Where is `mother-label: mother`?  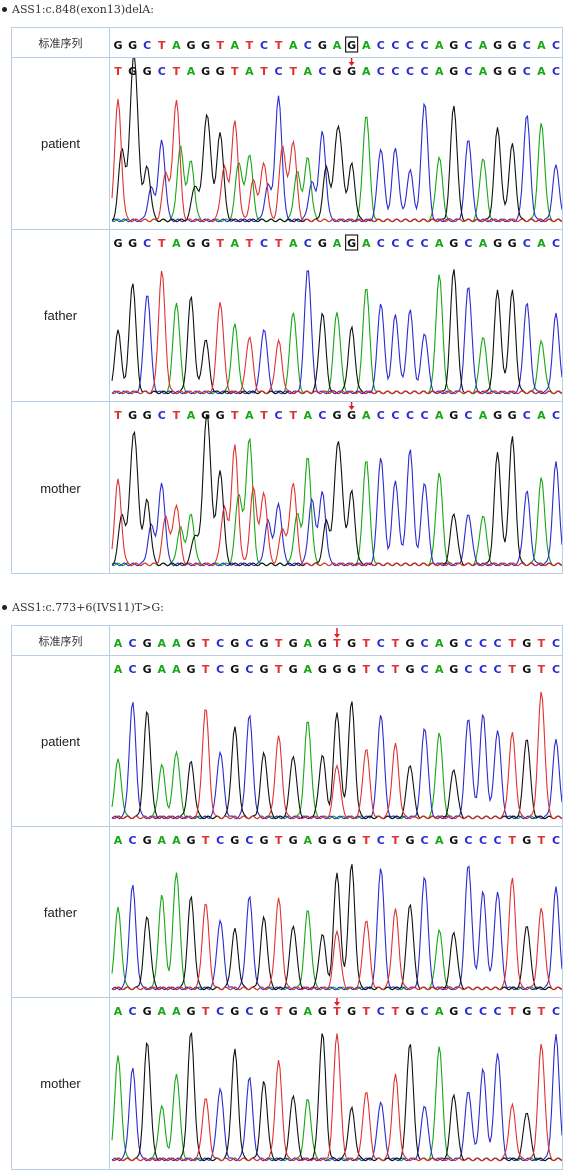 mother-label: mother is located at coordinates (61, 488).